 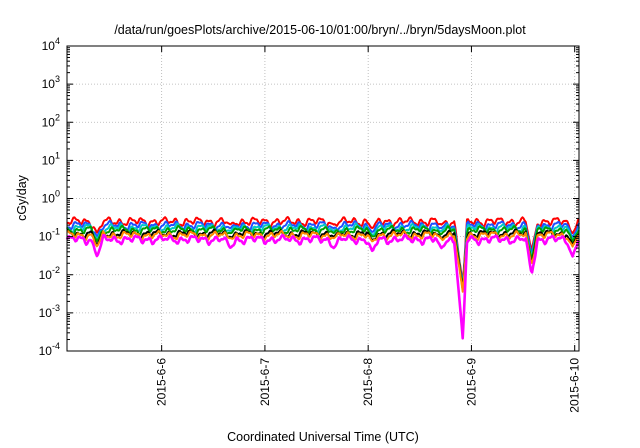 What do you see at coordinates (49, 273) in the screenshot?
I see `y-tick-label: 10⁻²` at bounding box center [49, 273].